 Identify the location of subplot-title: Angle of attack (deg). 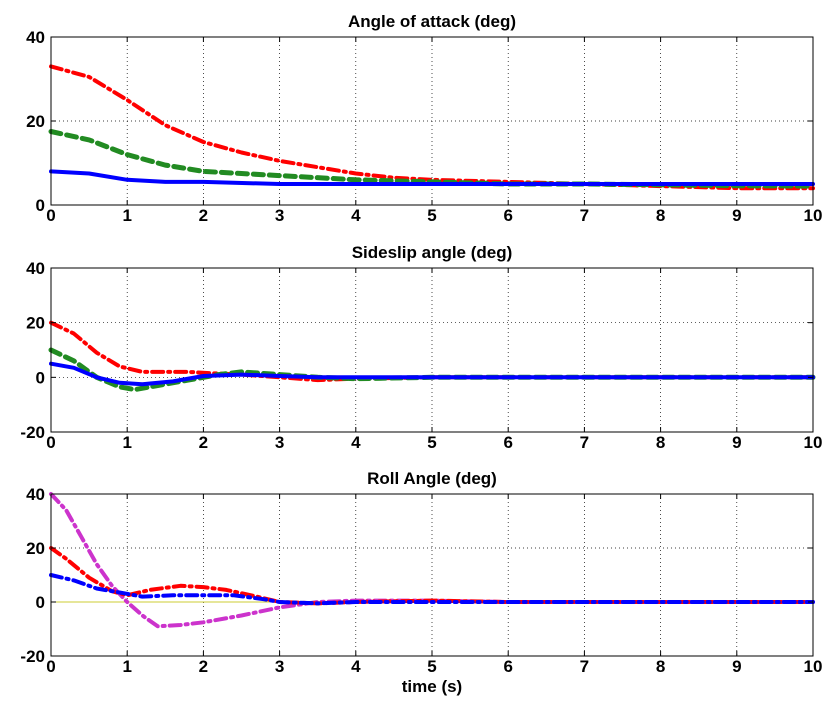
(432, 21).